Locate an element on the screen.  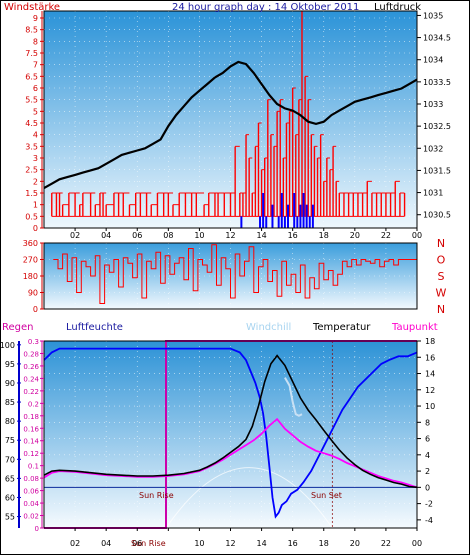
wind-x-tick-label: 04 is located at coordinates (106, 235).